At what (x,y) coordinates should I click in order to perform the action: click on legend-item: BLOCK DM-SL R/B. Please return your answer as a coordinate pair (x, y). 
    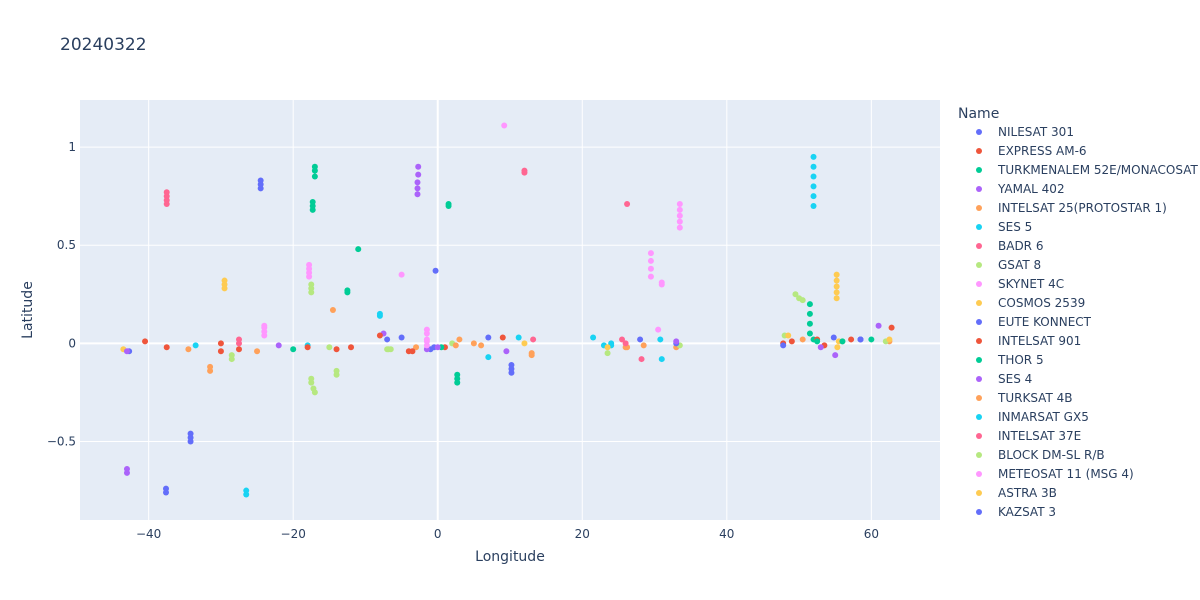
    Looking at the image, I should click on (1040, 455).